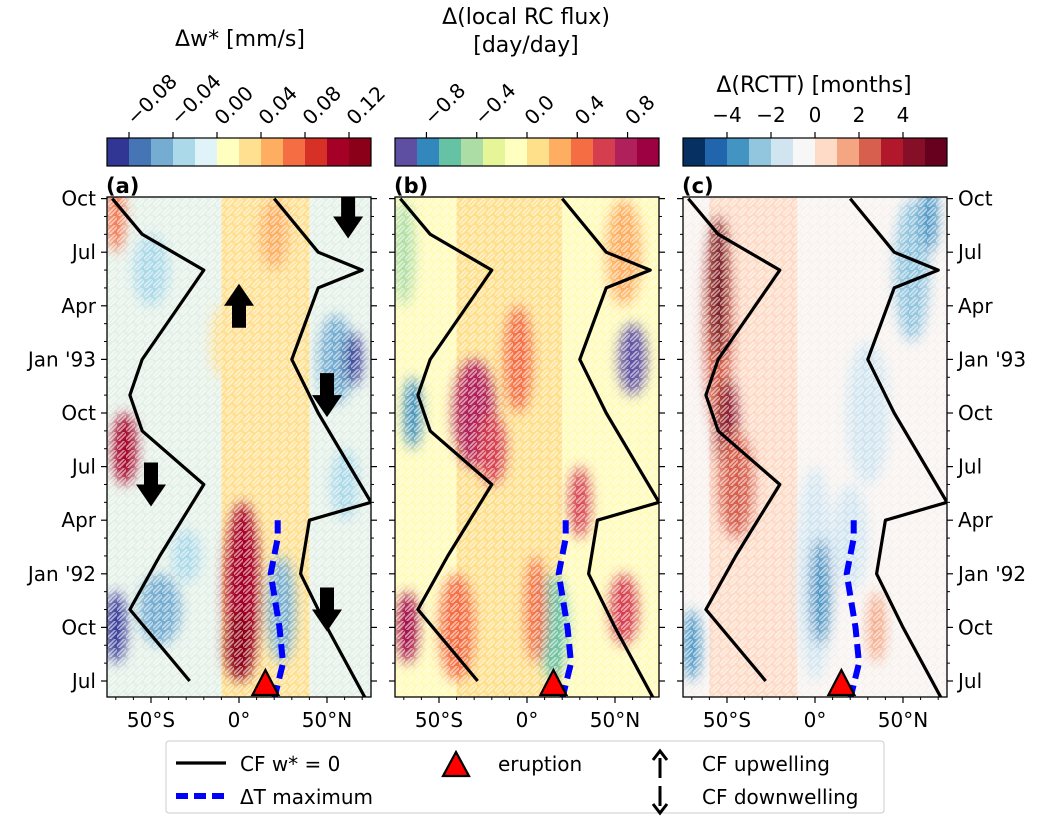 This screenshot has width=1046, height=816. Describe the element at coordinates (494, 103) in the screenshot. I see `colorbar-tick-label: −0.4` at that location.